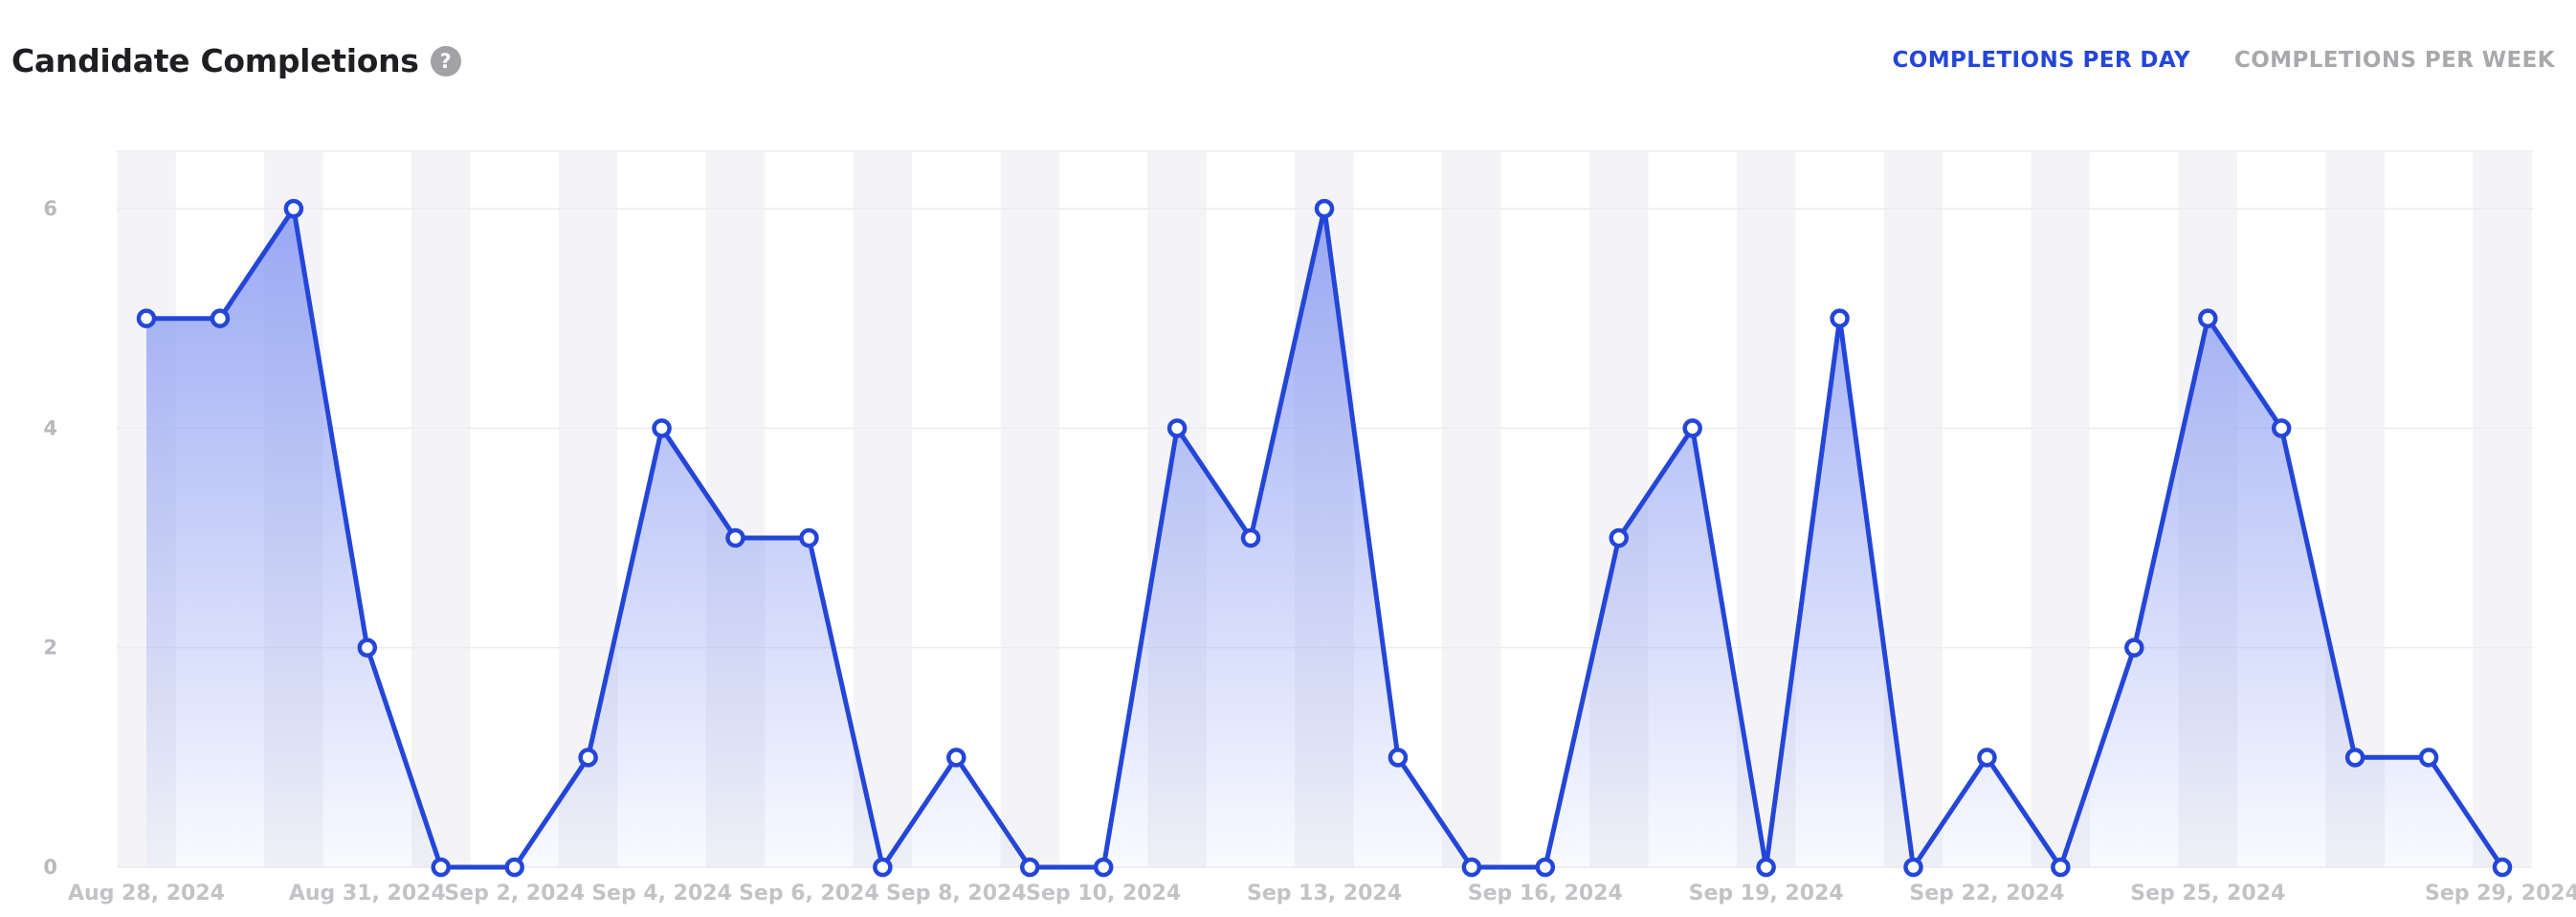  Describe the element at coordinates (956, 894) in the screenshot. I see `x-tick-label: Sep 8, 2024` at that location.